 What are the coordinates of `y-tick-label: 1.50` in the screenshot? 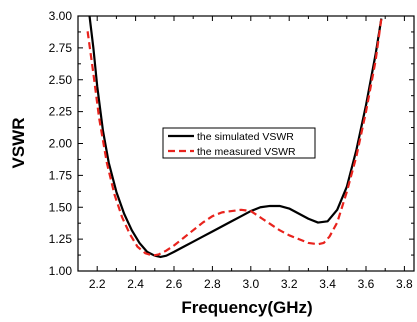 It's located at (61, 207).